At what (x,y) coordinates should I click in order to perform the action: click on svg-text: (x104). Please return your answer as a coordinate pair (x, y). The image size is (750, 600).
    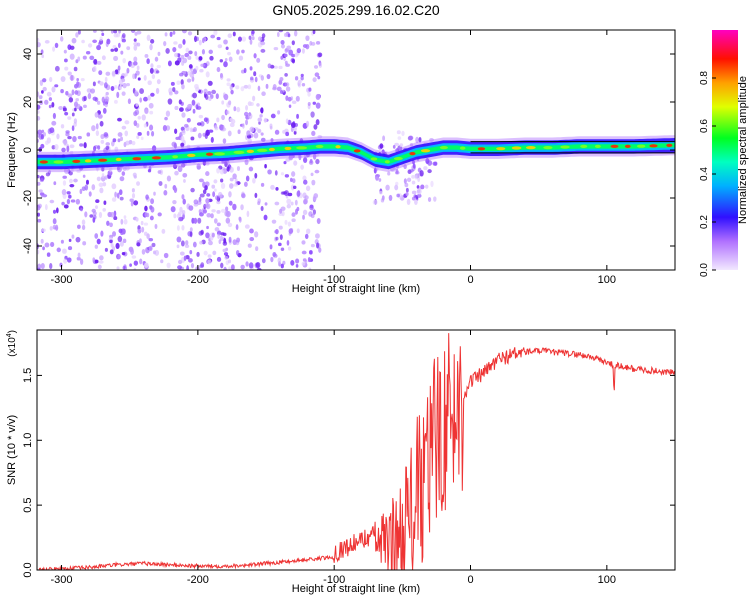
    Looking at the image, I should click on (12, 343).